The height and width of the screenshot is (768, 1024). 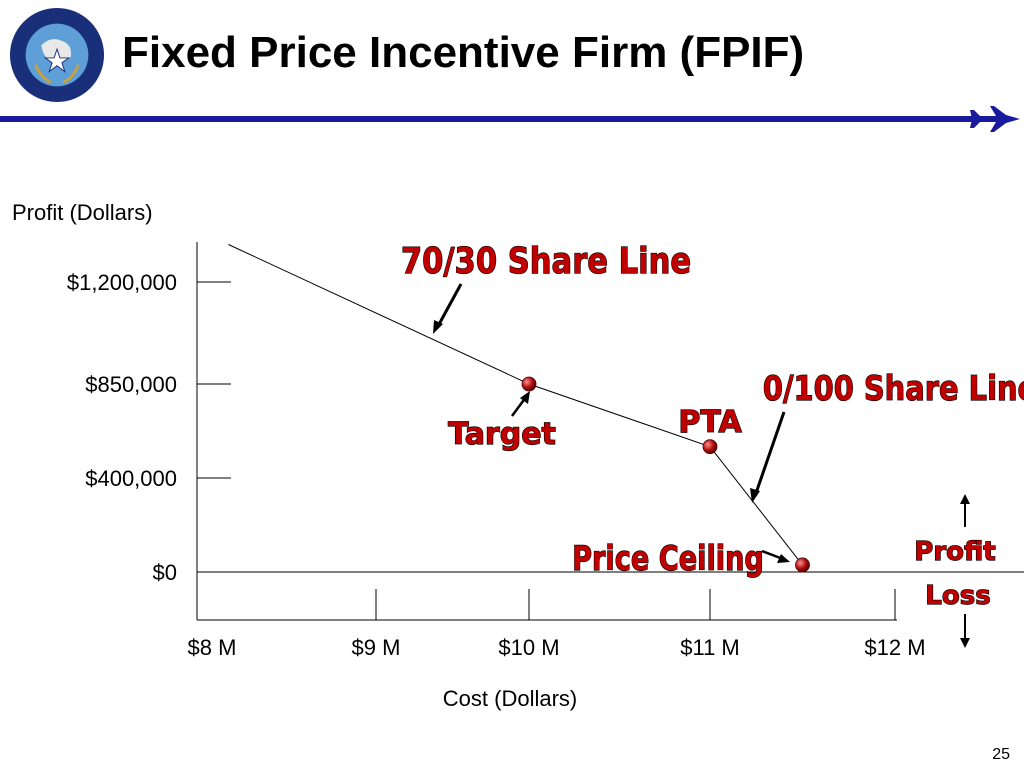 What do you see at coordinates (994, 119) in the screenshot?
I see `jet-icon` at bounding box center [994, 119].